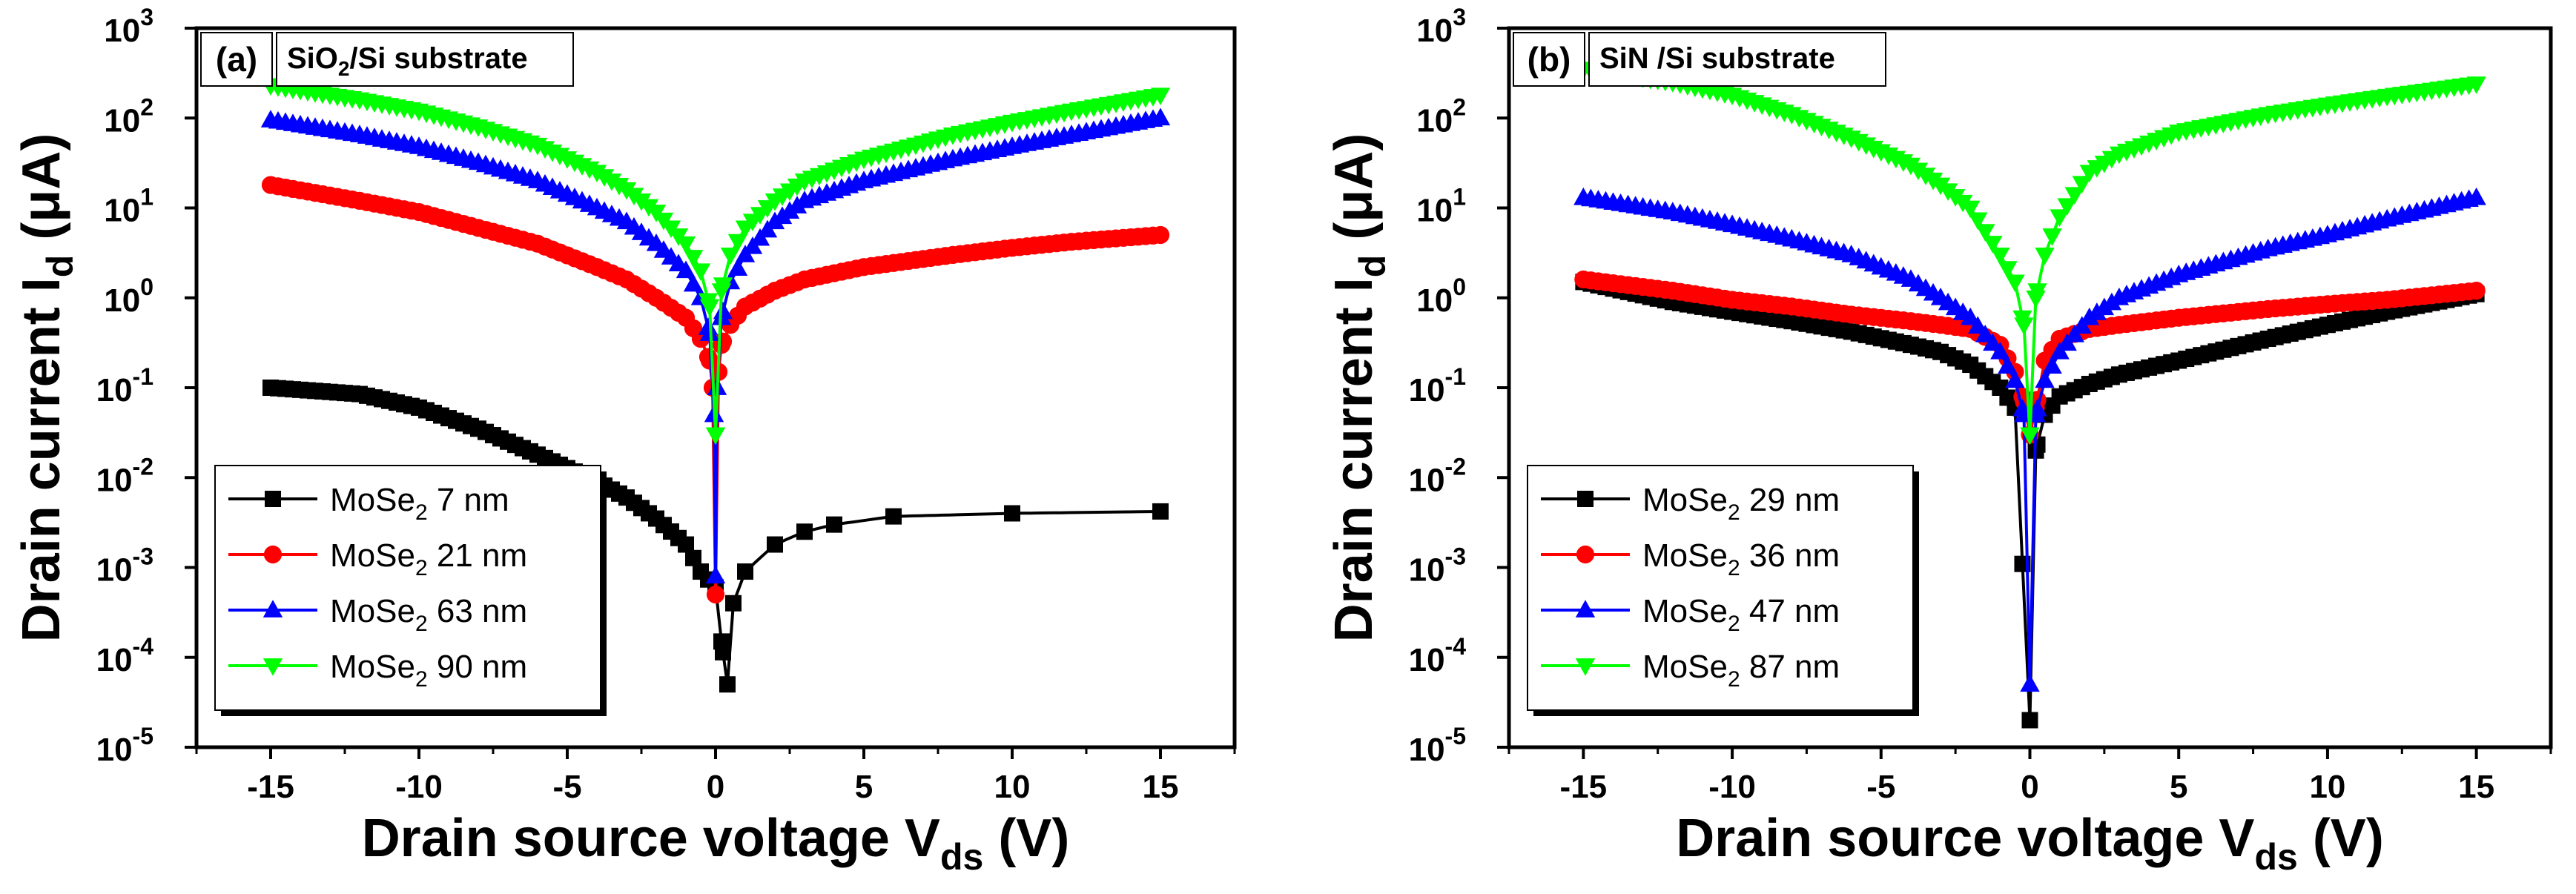  I want to click on panel-tag: (a), so click(236, 59).